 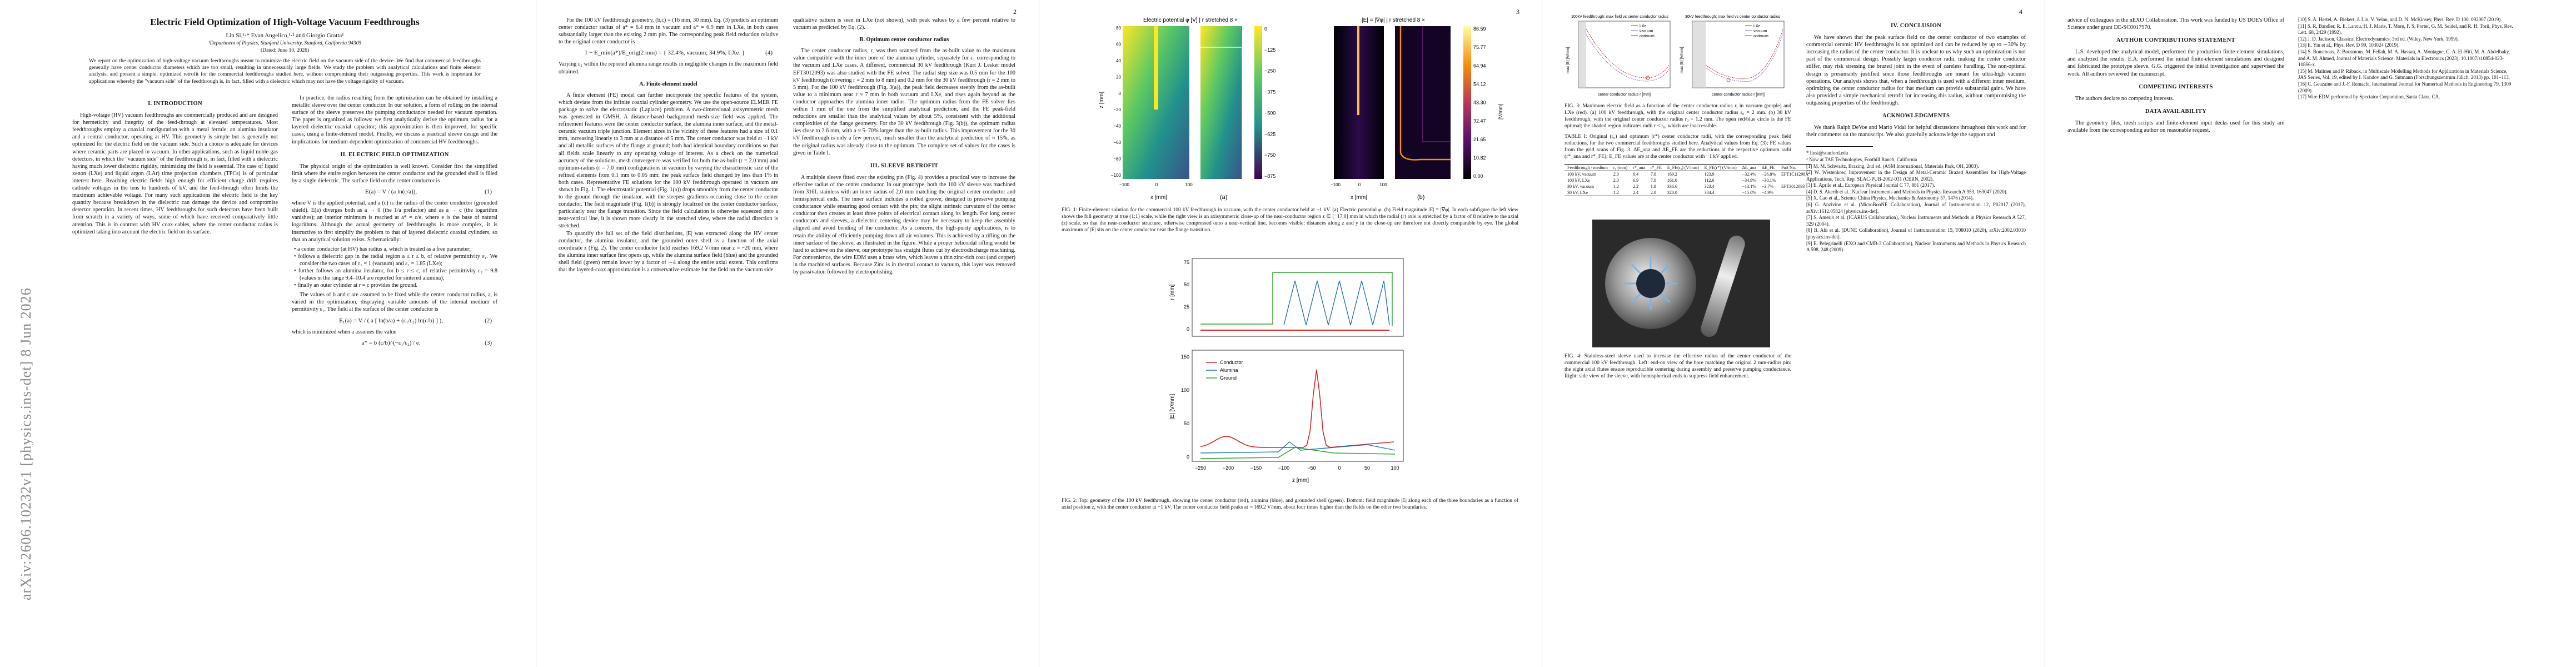 What do you see at coordinates (1297, 468) in the screenshot?
I see `figure-2-xticks: −250 −200 −150 −100 −50 0 50 100` at bounding box center [1297, 468].